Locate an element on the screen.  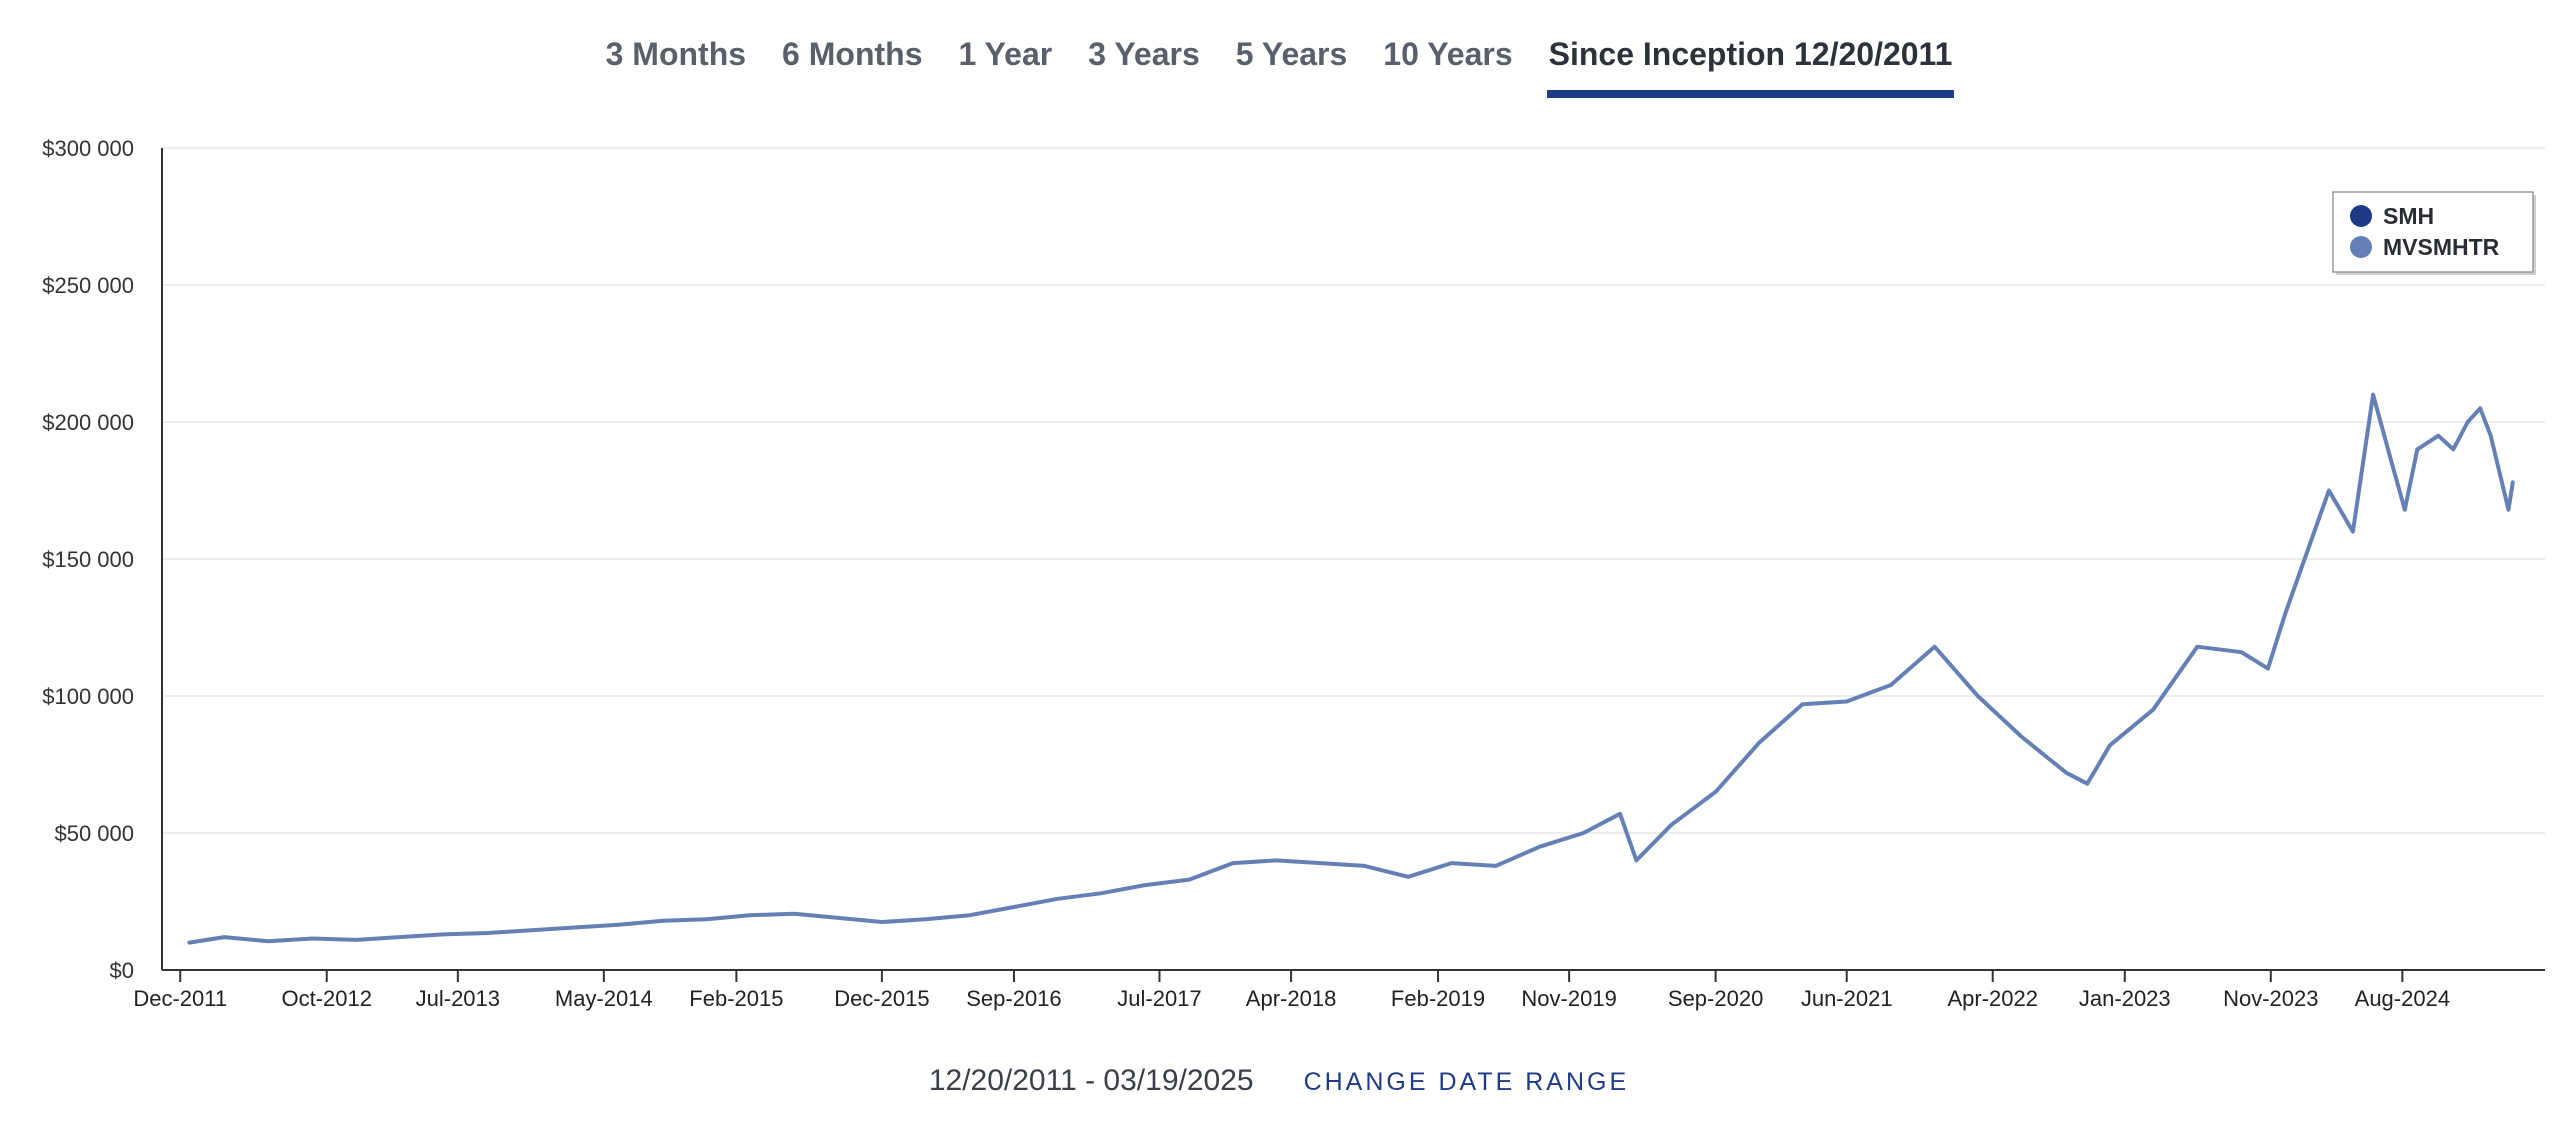
legend-box is located at coordinates (2433, 232).